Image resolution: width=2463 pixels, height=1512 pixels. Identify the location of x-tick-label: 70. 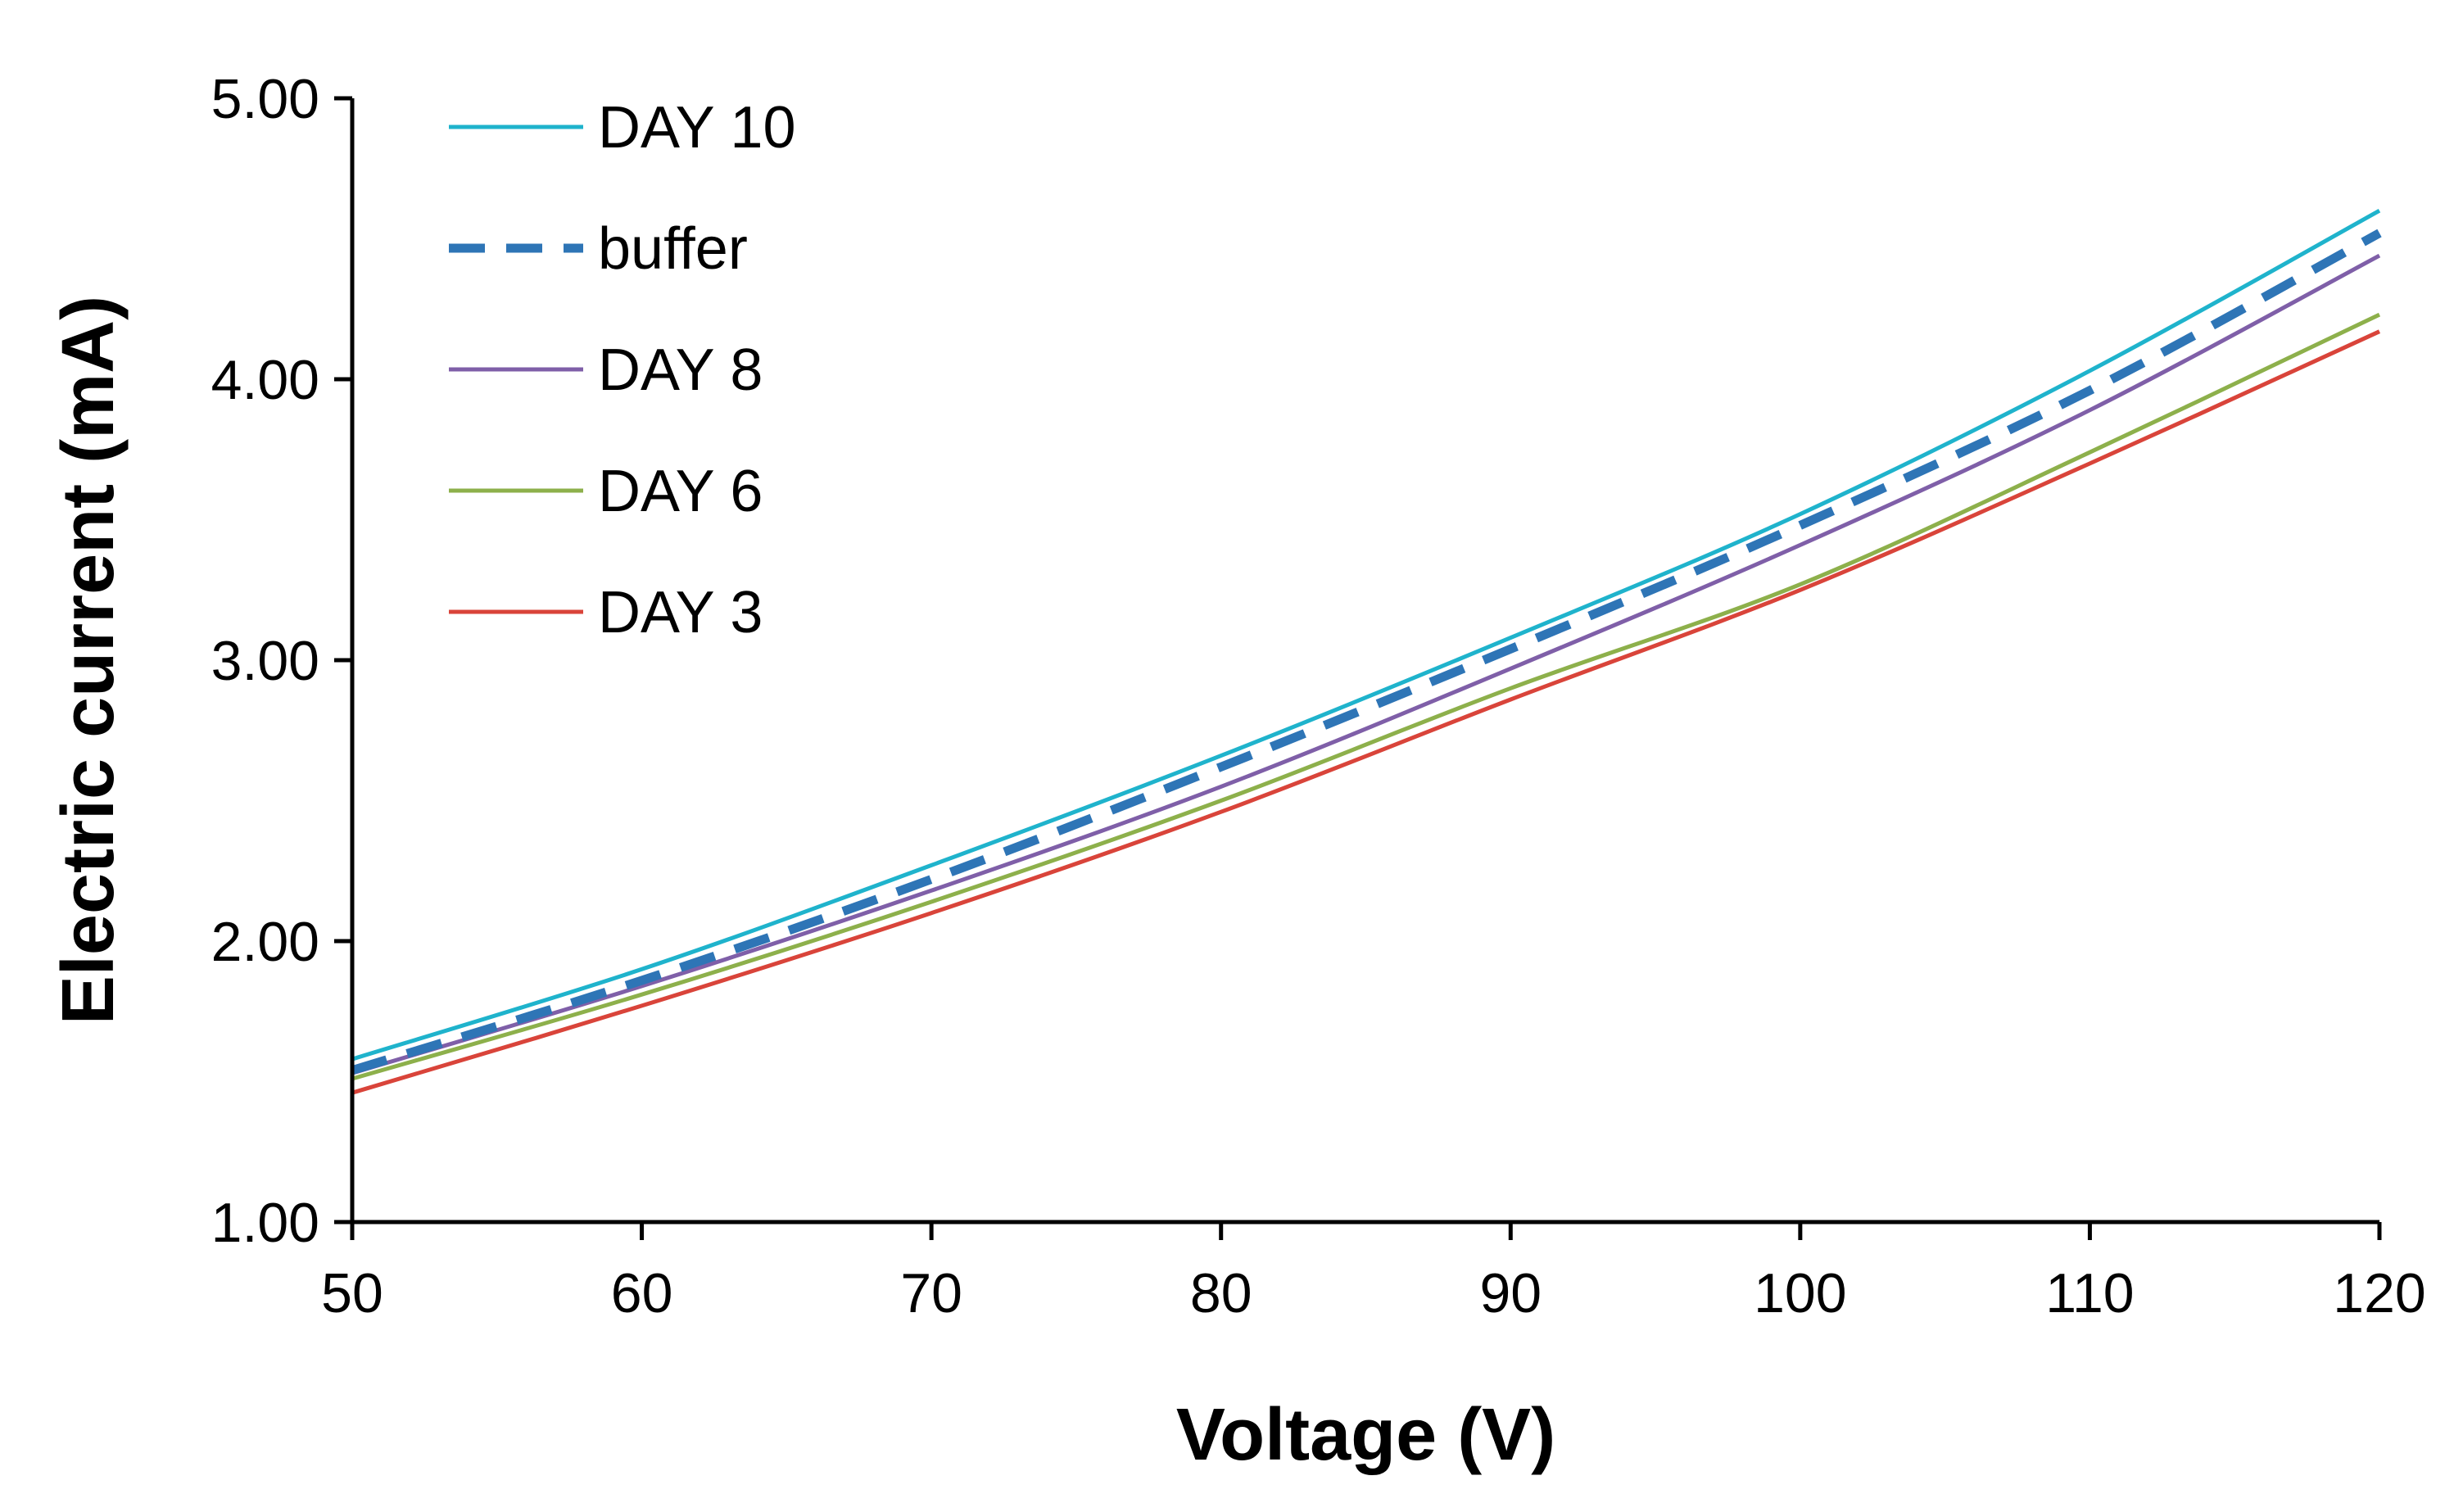
(931, 1293).